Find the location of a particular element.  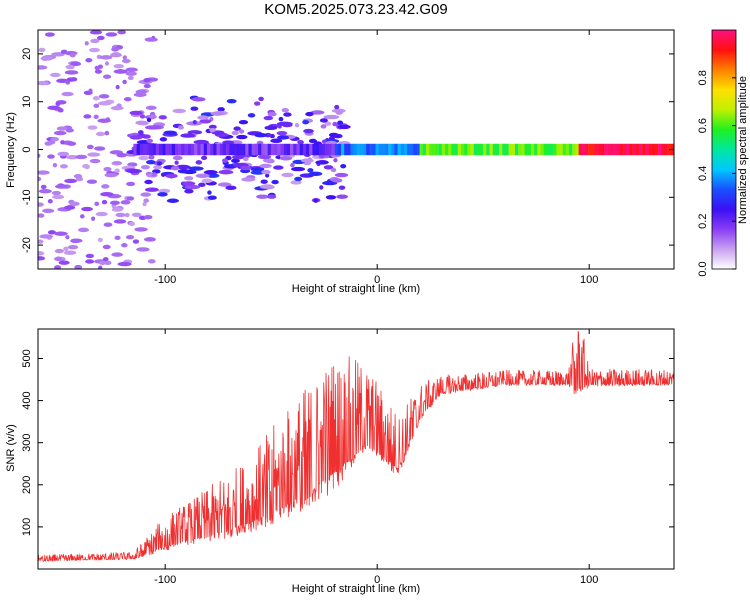

y-tick-label: 200 is located at coordinates (27, 485).